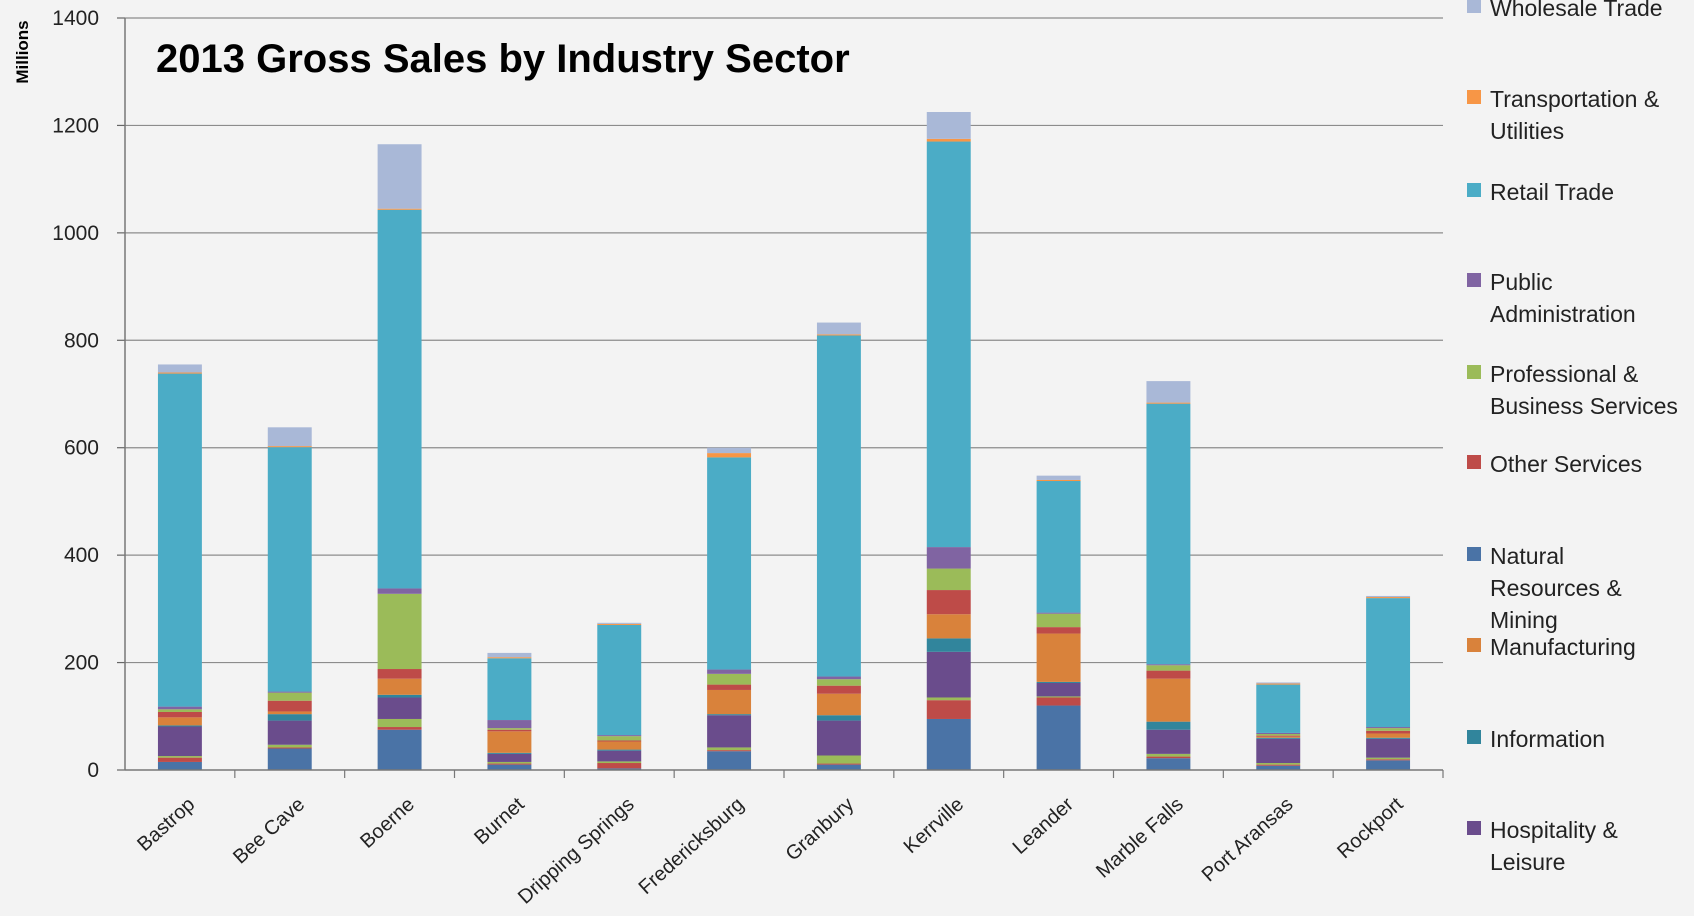 The height and width of the screenshot is (916, 1694). Describe the element at coordinates (692, 846) in the screenshot. I see `x-category-label: Fredericksburg` at that location.